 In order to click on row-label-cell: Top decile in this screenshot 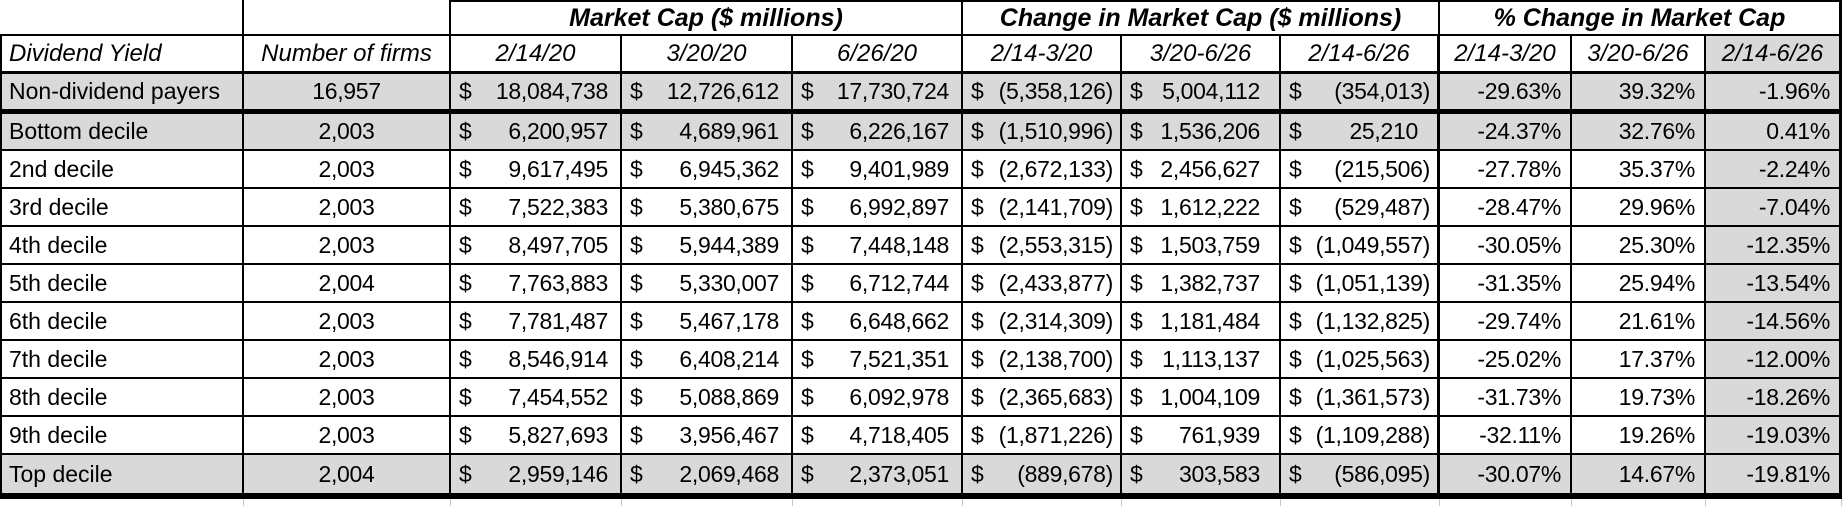, I will do `click(122, 474)`.